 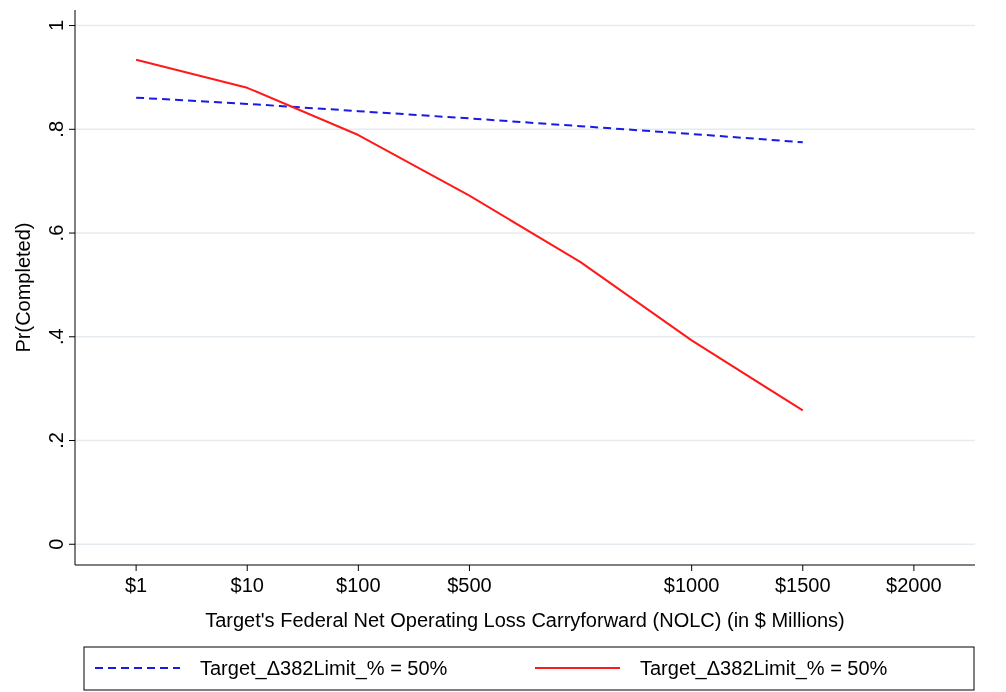 I want to click on y-tick-label: .8, so click(x=56, y=129).